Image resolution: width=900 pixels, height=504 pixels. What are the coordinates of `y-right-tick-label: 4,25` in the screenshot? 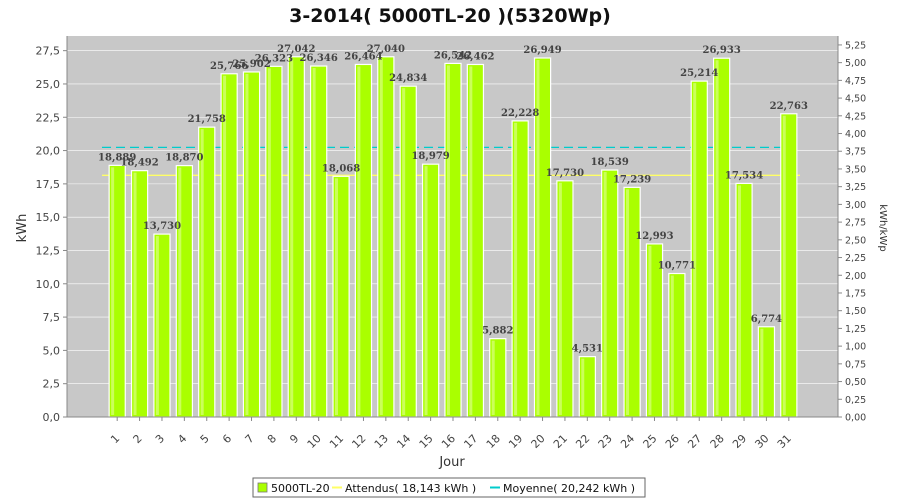 It's located at (855, 116).